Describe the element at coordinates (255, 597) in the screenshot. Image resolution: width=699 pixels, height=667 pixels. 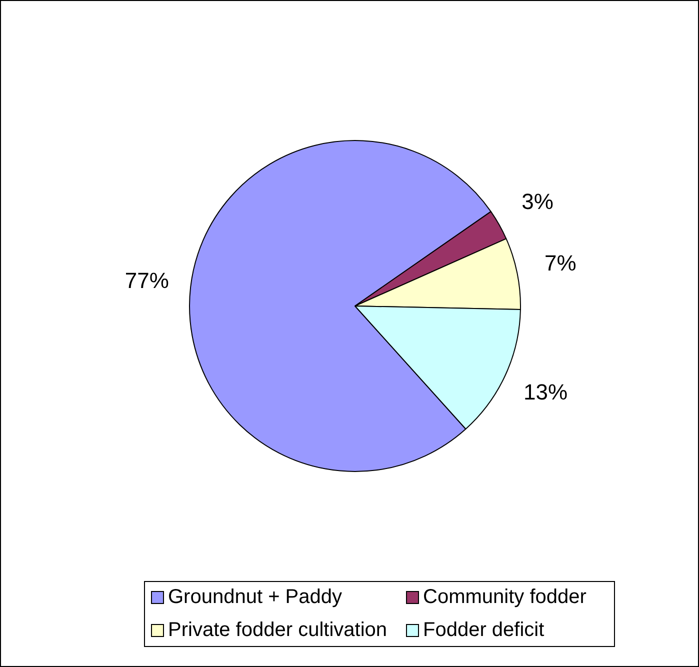
I see `legend-label: Groundnut + Paddy` at that location.